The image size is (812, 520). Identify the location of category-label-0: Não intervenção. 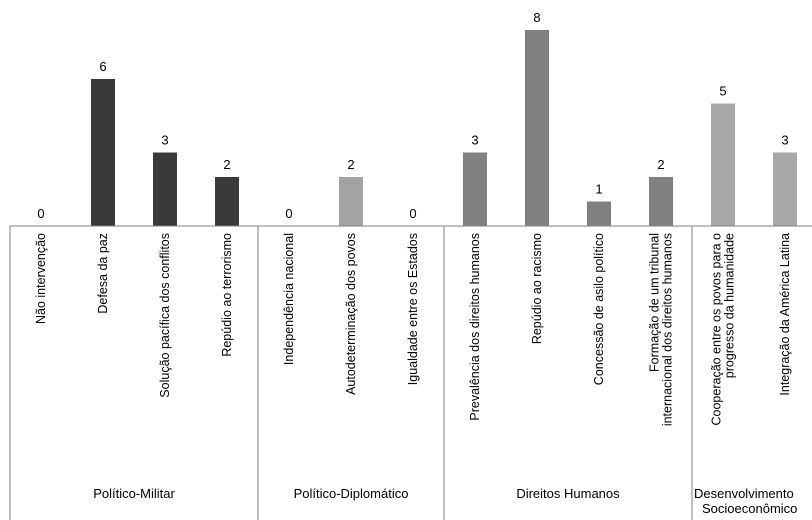
(41, 278).